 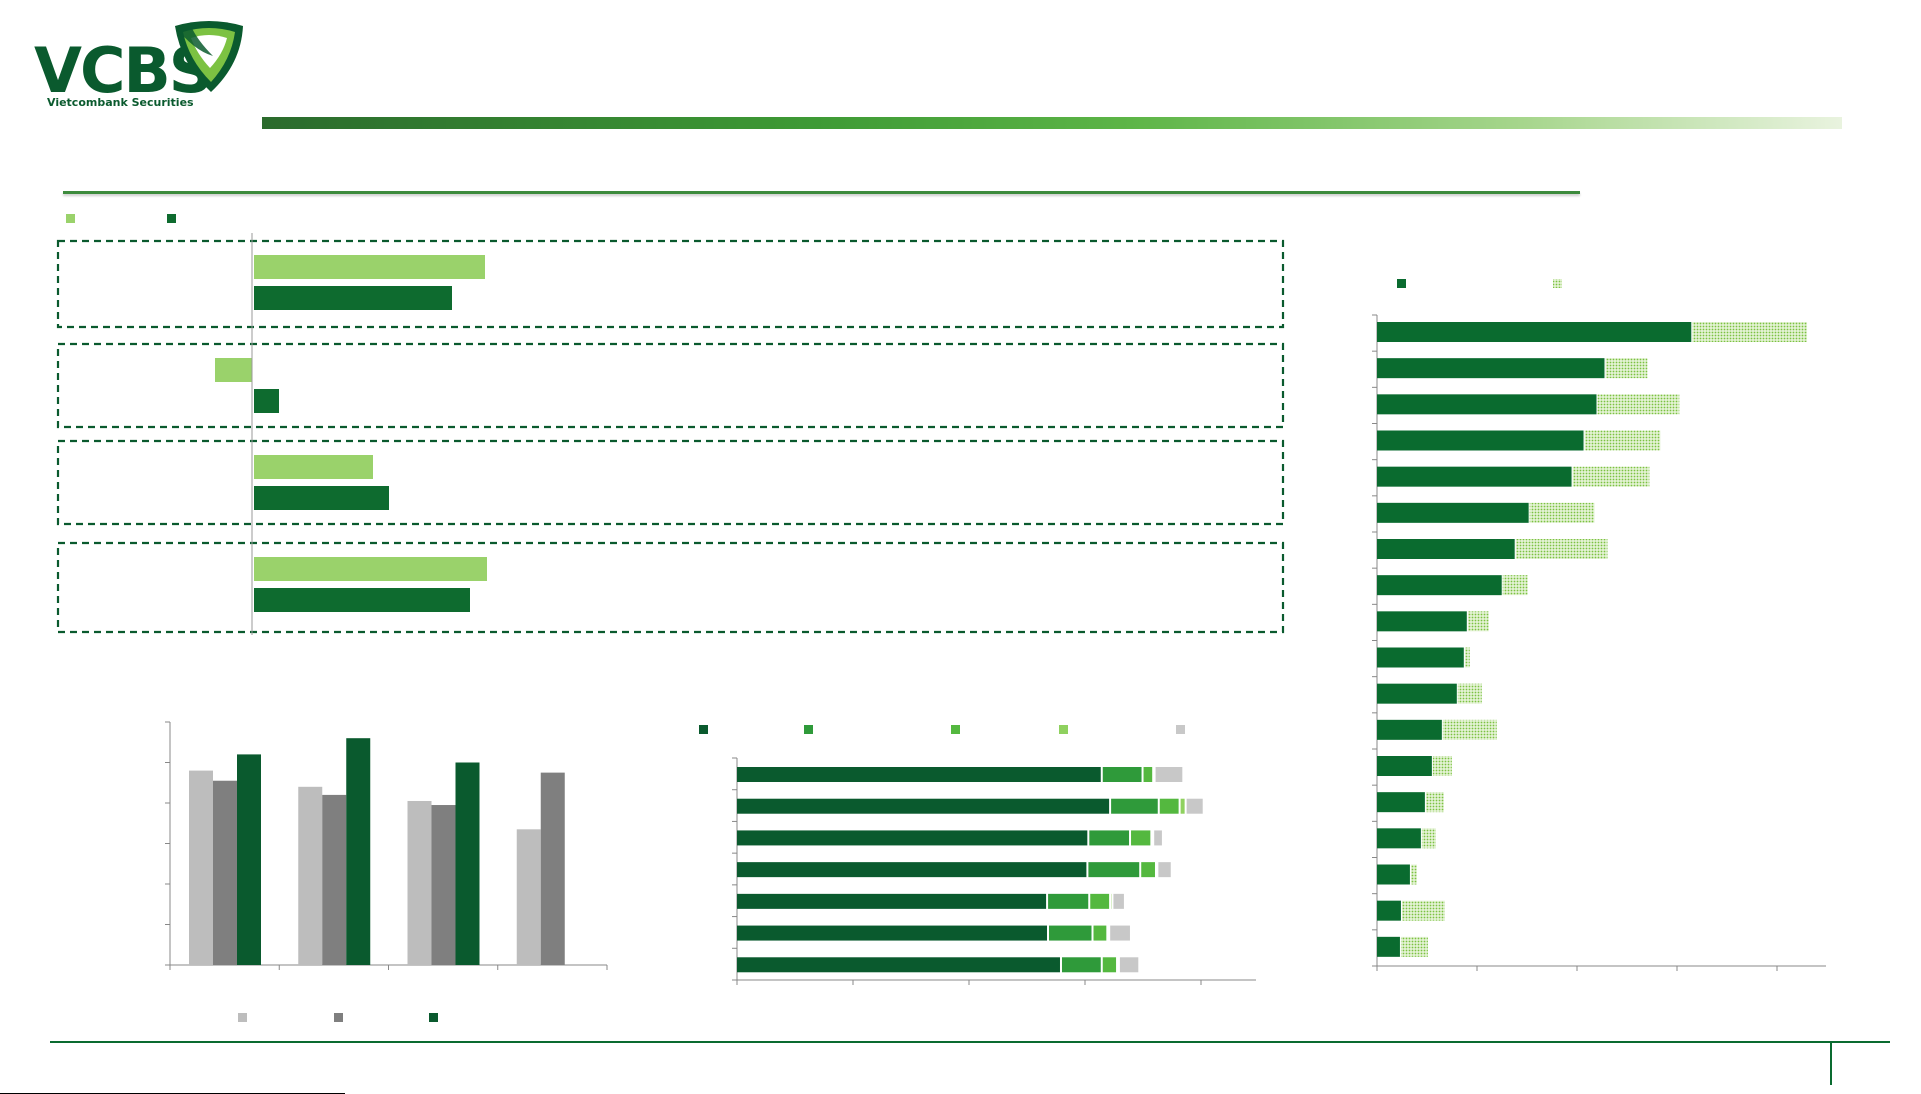 What do you see at coordinates (1052, 123) in the screenshot?
I see `header-gradient-bar` at bounding box center [1052, 123].